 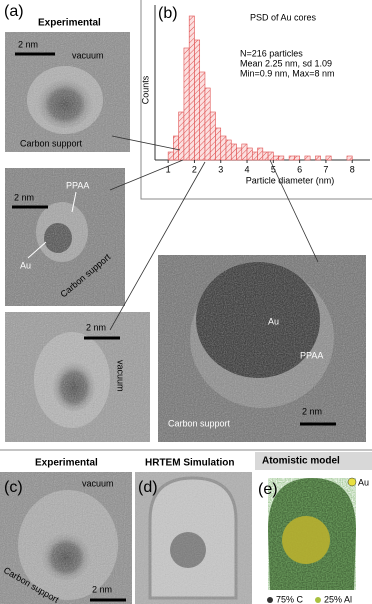 I want to click on panel-label: (d), so click(x=148, y=487).